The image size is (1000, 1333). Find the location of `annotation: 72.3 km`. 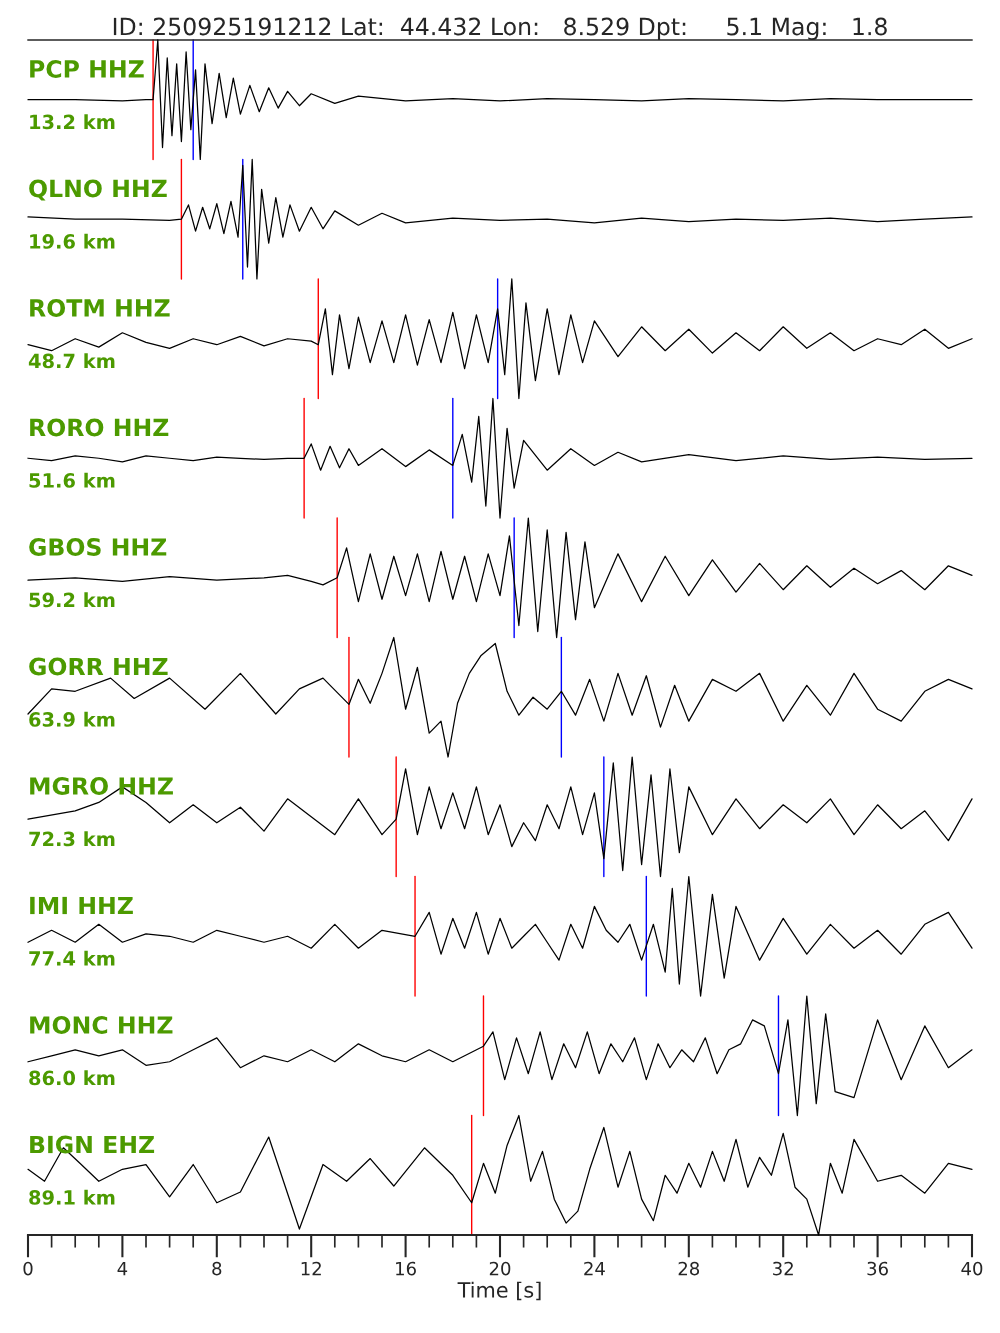

annotation: 72.3 km is located at coordinates (72, 839).